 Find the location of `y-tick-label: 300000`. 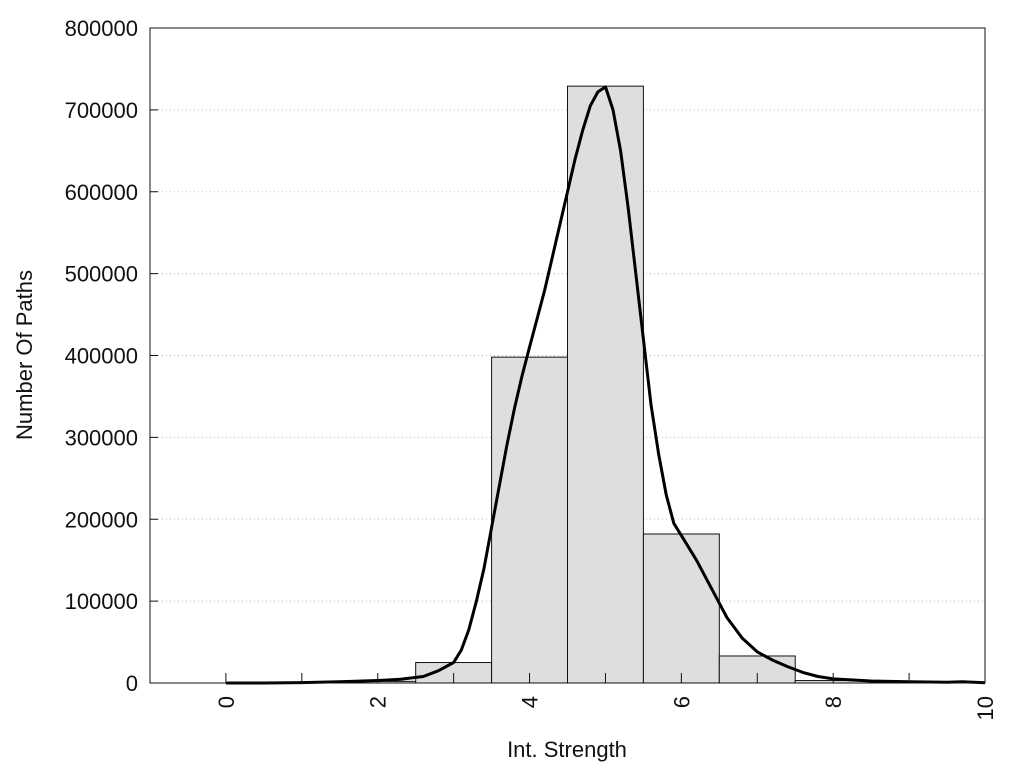

y-tick-label: 300000 is located at coordinates (101, 437).